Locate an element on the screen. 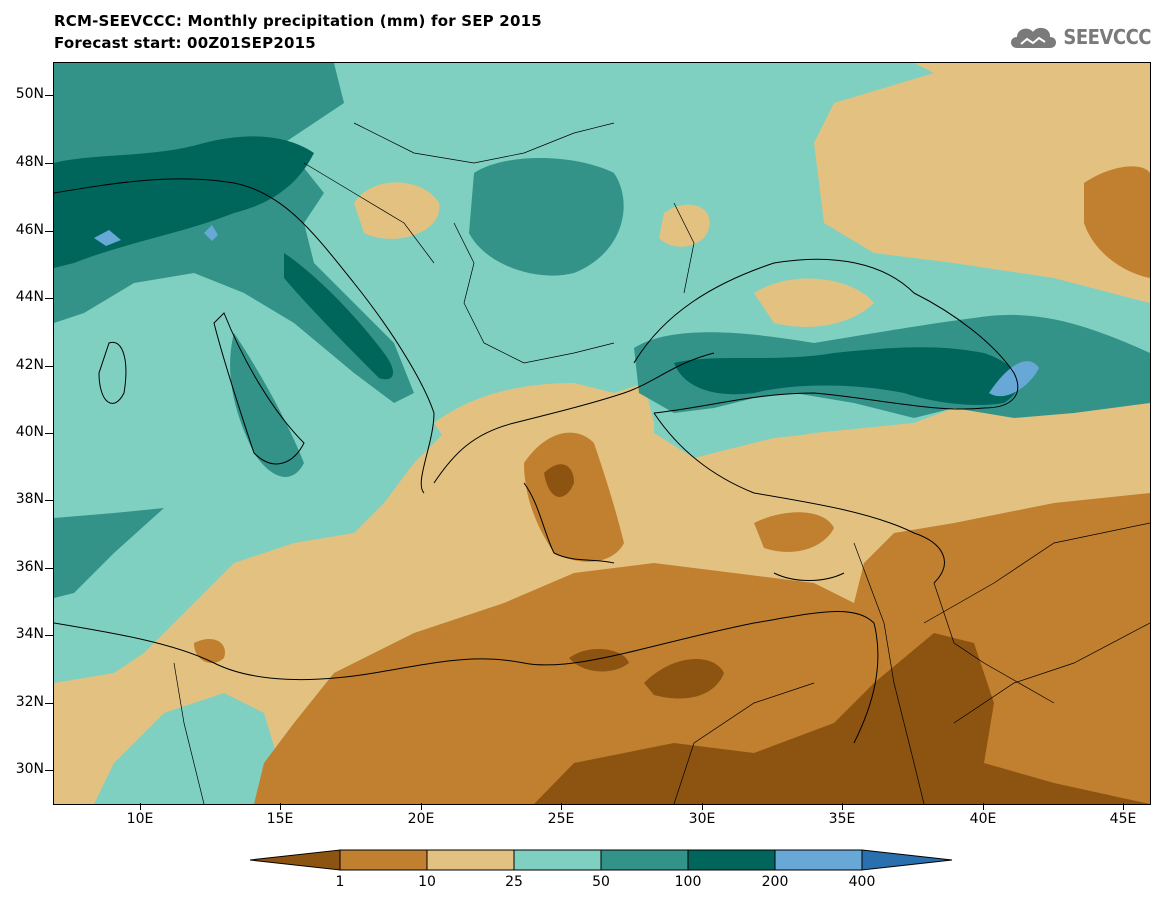 Image resolution: width=1165 pixels, height=907 pixels. seevccc-logo: SEEVCCC is located at coordinates (1079, 37).